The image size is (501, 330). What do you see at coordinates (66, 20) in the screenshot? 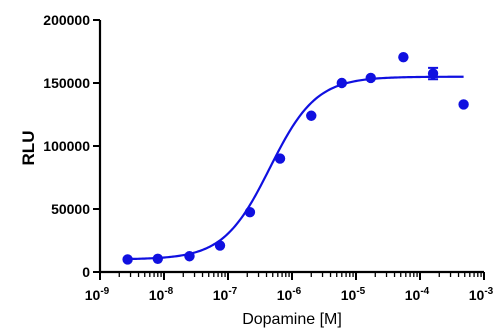
I see `y-tick-label: 200000` at bounding box center [66, 20].